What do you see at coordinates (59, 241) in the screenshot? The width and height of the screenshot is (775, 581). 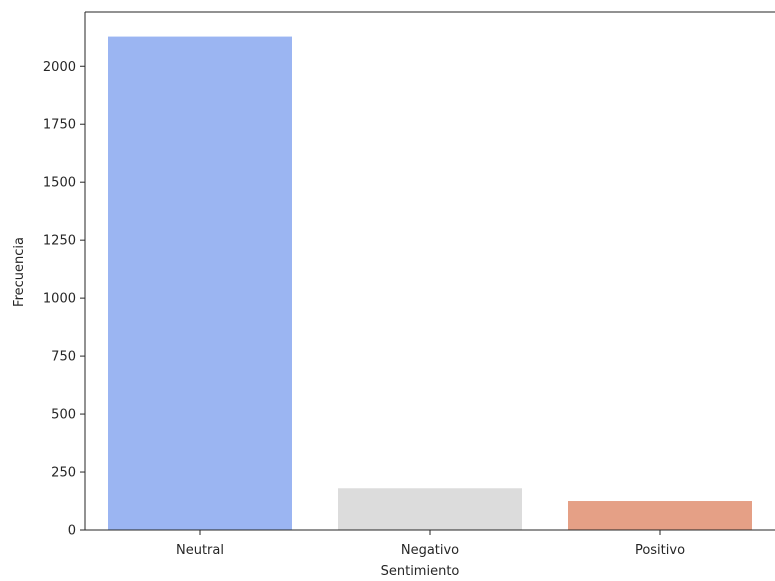 I see `y-tick-label: 1250` at bounding box center [59, 241].